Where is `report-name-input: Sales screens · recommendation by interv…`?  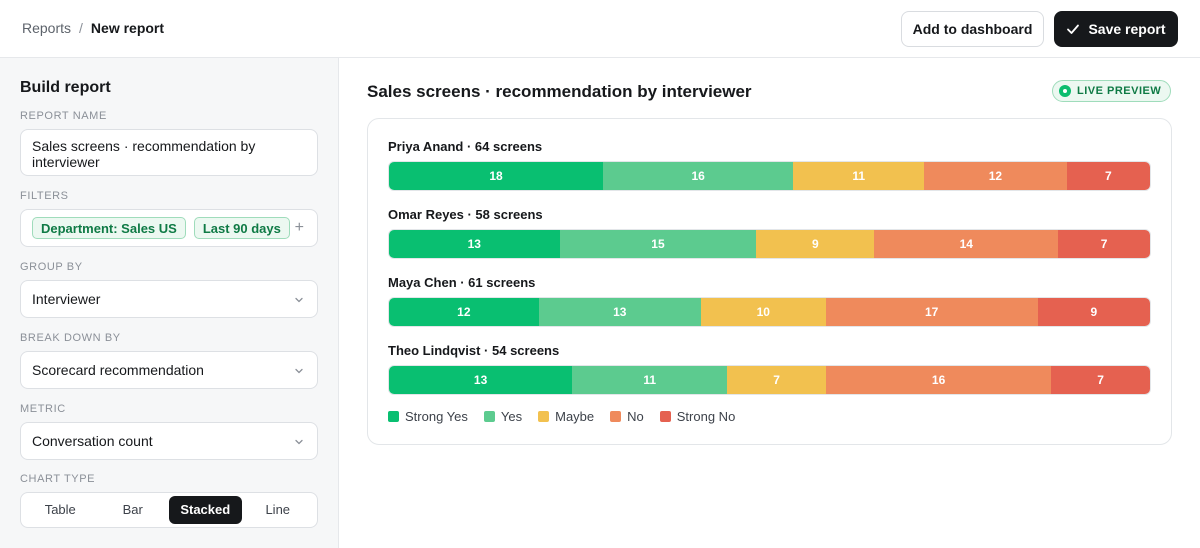 report-name-input: Sales screens · recommendation by interv… is located at coordinates (169, 152).